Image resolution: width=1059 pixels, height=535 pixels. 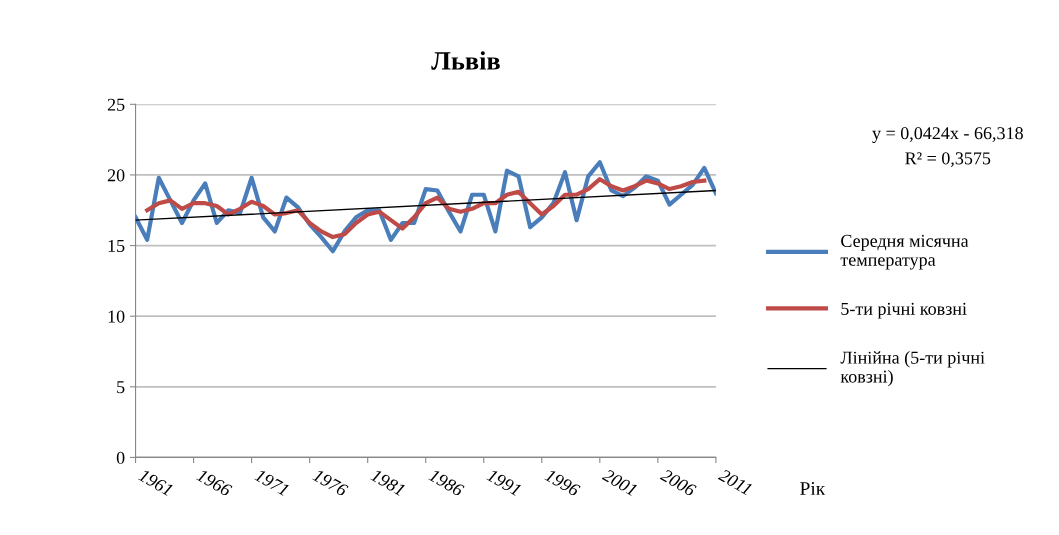 I want to click on x-tick-label: 1971, so click(x=272, y=482).